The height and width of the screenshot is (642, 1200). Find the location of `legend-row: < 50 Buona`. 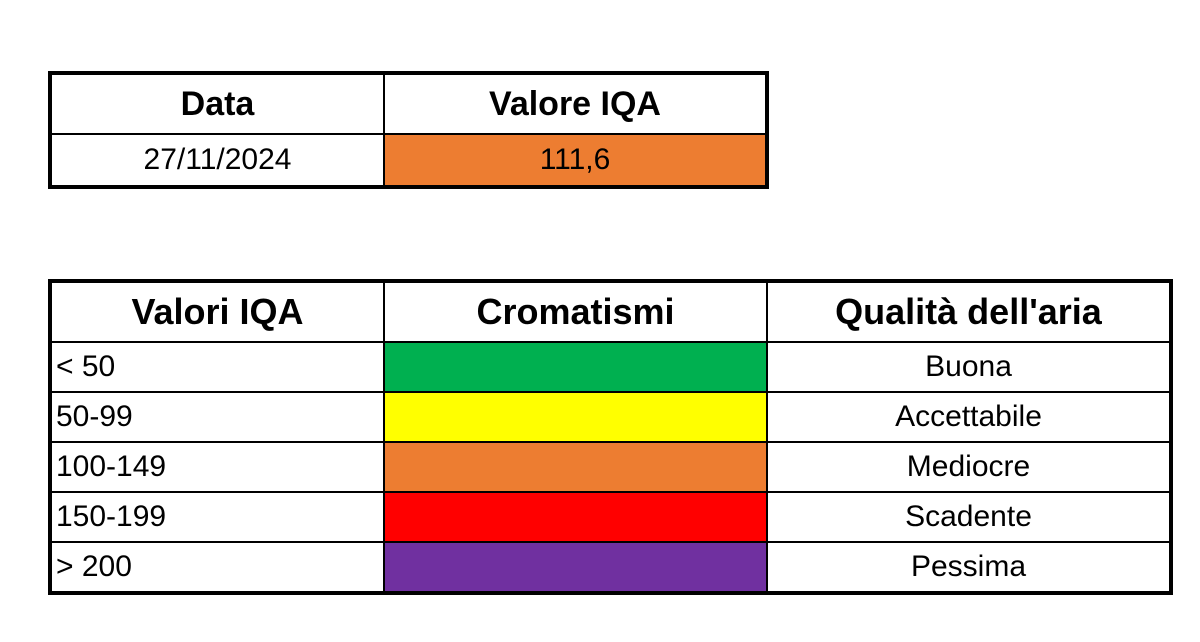

legend-row: < 50 Buona is located at coordinates (610, 367).